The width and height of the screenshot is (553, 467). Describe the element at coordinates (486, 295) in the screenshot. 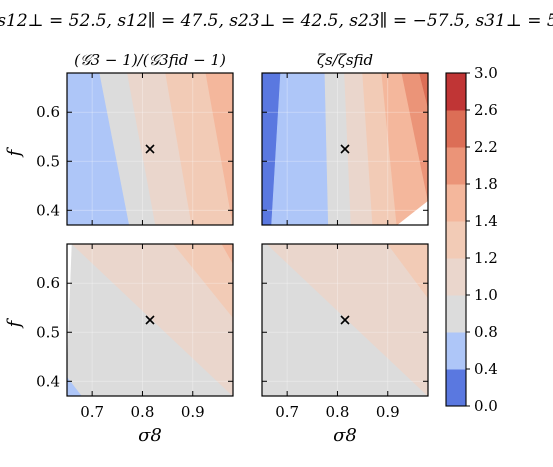

I see `colorbar-tick-label: 1.0` at that location.